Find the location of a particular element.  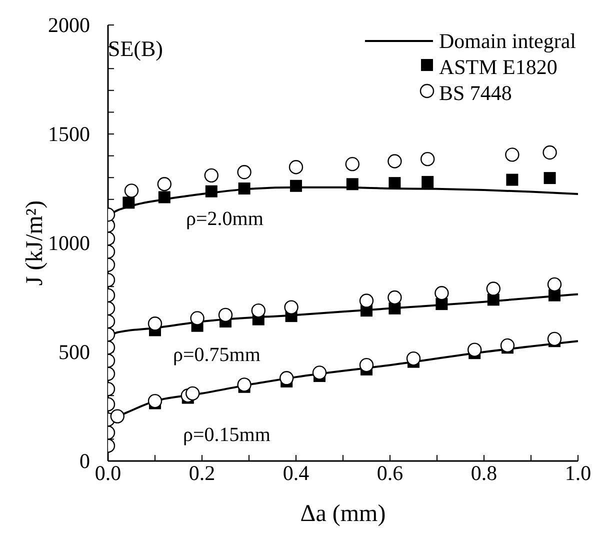

y-tick-label: 1000 is located at coordinates (69, 243).